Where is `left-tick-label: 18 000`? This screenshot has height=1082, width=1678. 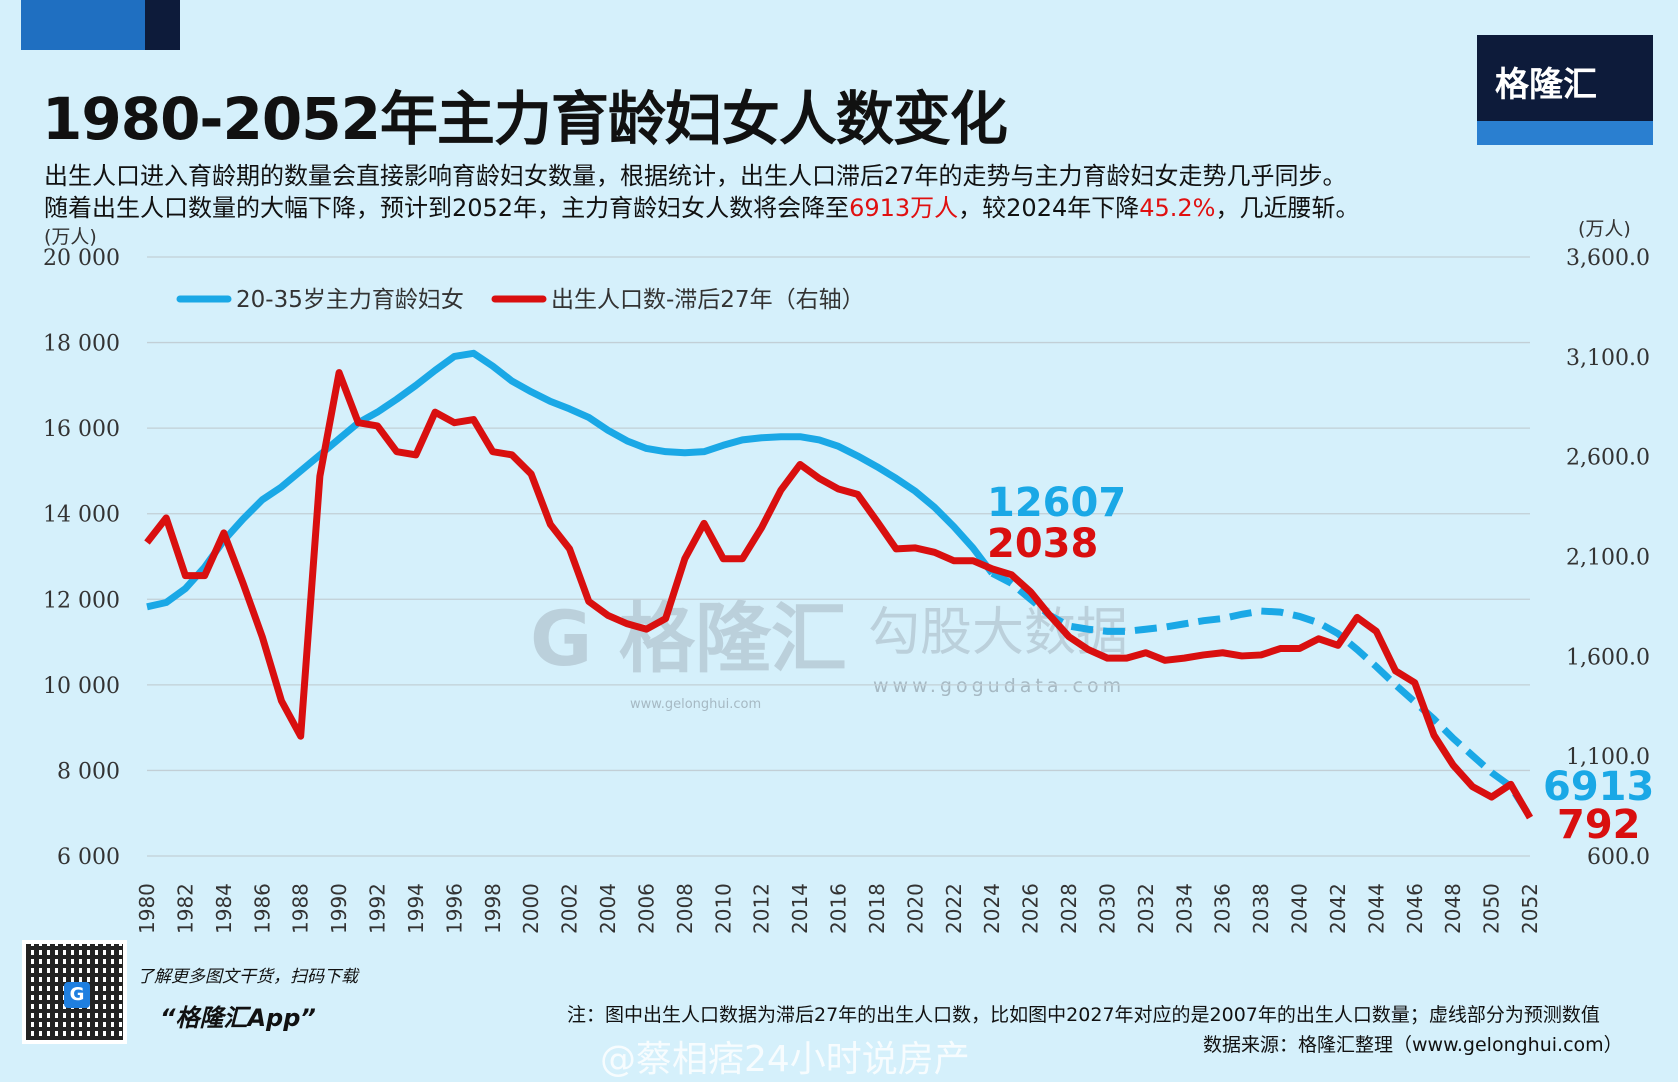 left-tick-label: 18 000 is located at coordinates (81, 344).